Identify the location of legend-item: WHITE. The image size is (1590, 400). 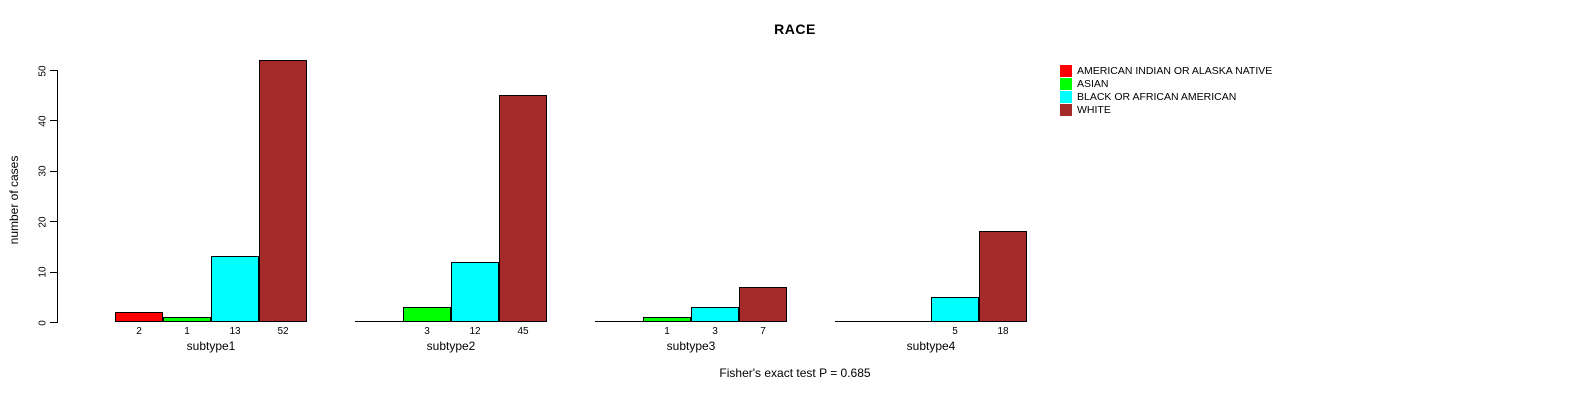
(1166, 109).